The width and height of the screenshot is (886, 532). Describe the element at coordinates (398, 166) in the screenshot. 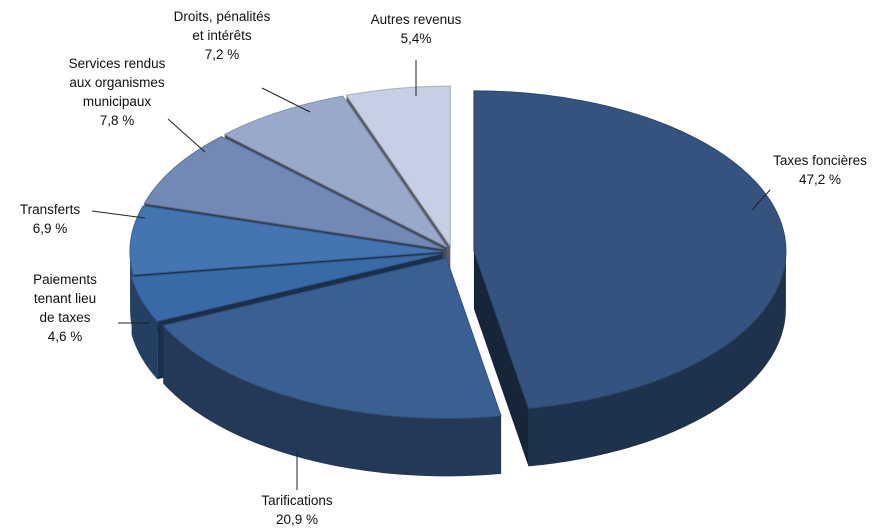

I see `slice-autres-revenus` at that location.